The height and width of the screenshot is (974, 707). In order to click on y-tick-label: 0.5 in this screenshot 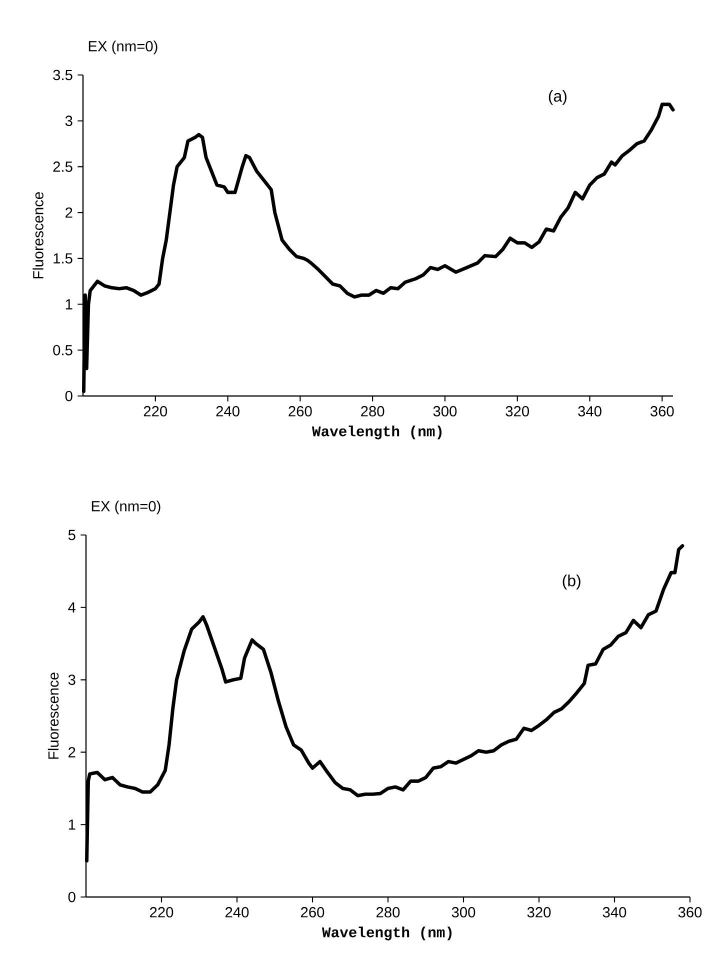, I will do `click(62, 350)`.